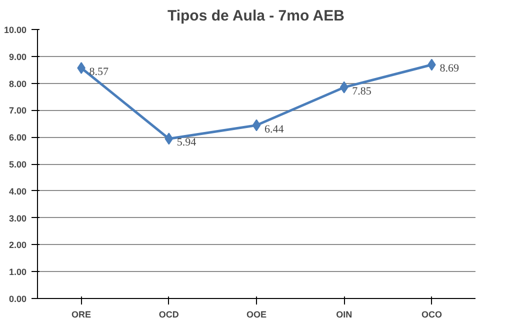 The height and width of the screenshot is (332, 515). Describe the element at coordinates (82, 315) in the screenshot. I see `x-tick-label: ORE` at that location.